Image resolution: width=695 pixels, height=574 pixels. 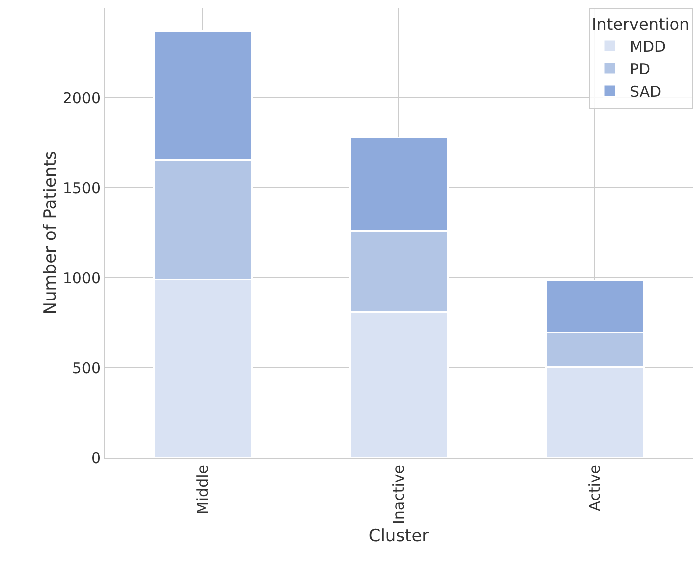 I want to click on y-tick-label: 2000, so click(x=81, y=98).